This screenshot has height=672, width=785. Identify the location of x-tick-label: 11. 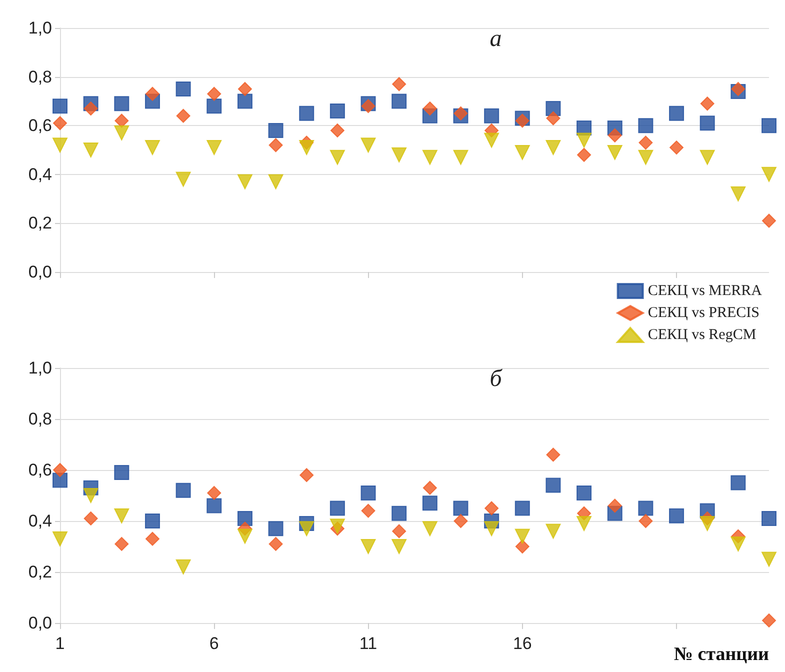
(368, 643).